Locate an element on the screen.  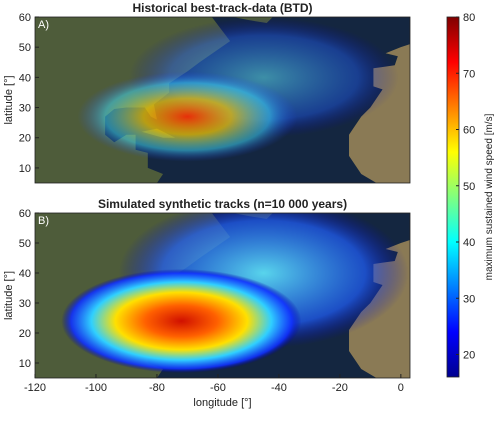
colorbar-tick-label: 40 is located at coordinates (469, 243).